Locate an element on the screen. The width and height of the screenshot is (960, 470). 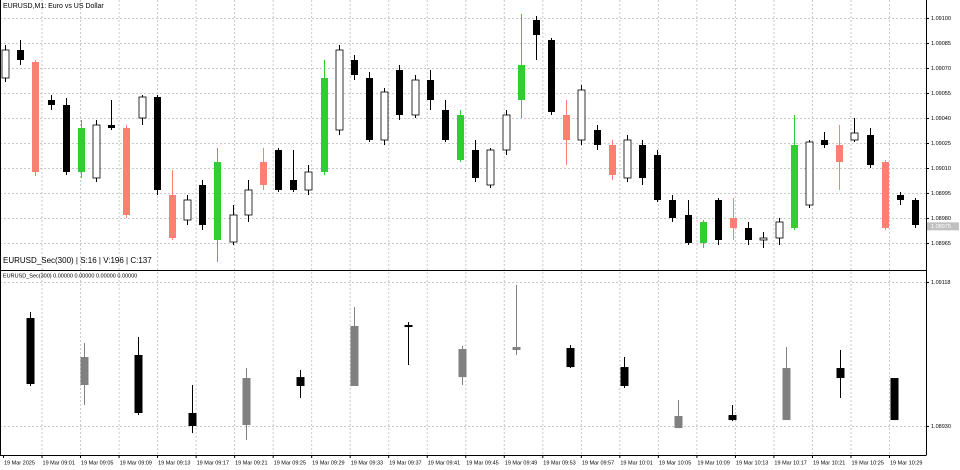
x-tick-label: 19 Mar 09:17 is located at coordinates (213, 463).